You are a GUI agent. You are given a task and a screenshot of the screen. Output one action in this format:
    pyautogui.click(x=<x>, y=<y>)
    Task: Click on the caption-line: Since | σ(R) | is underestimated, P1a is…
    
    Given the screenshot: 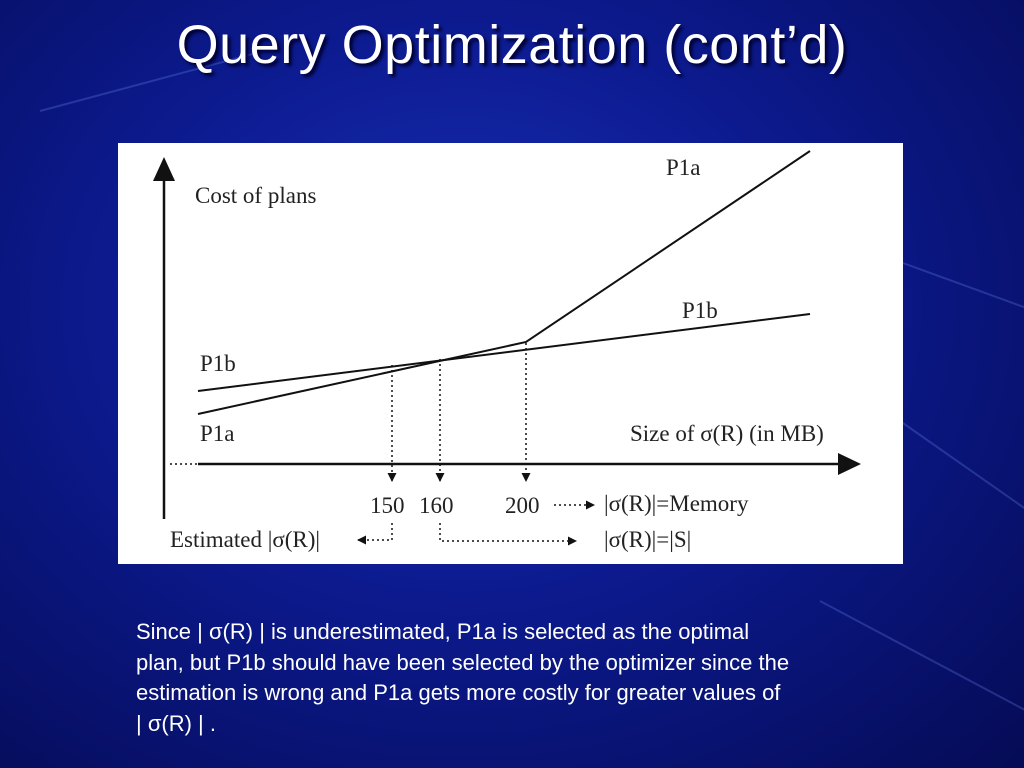 What is the action you would take?
    pyautogui.click(x=443, y=631)
    